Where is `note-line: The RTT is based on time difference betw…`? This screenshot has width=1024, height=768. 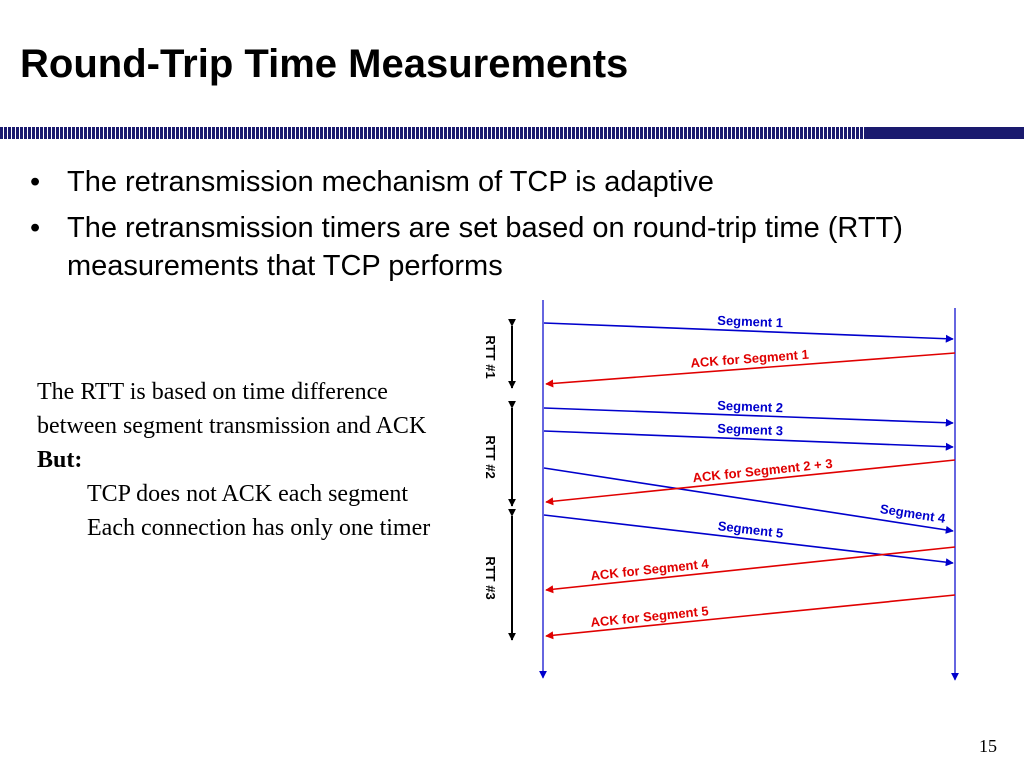 note-line: The RTT is based on time difference betw… is located at coordinates (232, 409).